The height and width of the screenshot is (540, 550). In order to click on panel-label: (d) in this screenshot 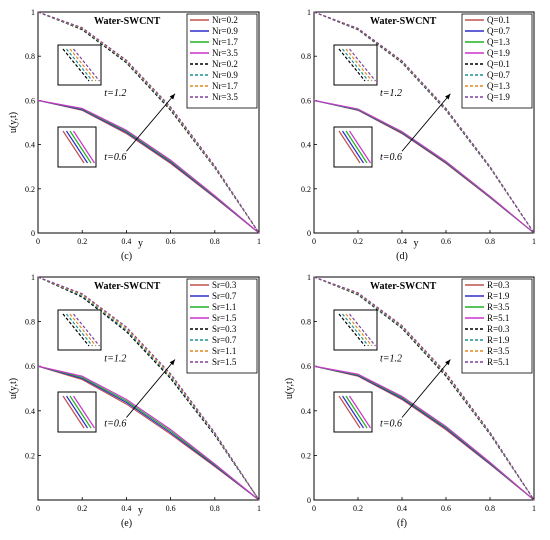, I will do `click(402, 256)`.